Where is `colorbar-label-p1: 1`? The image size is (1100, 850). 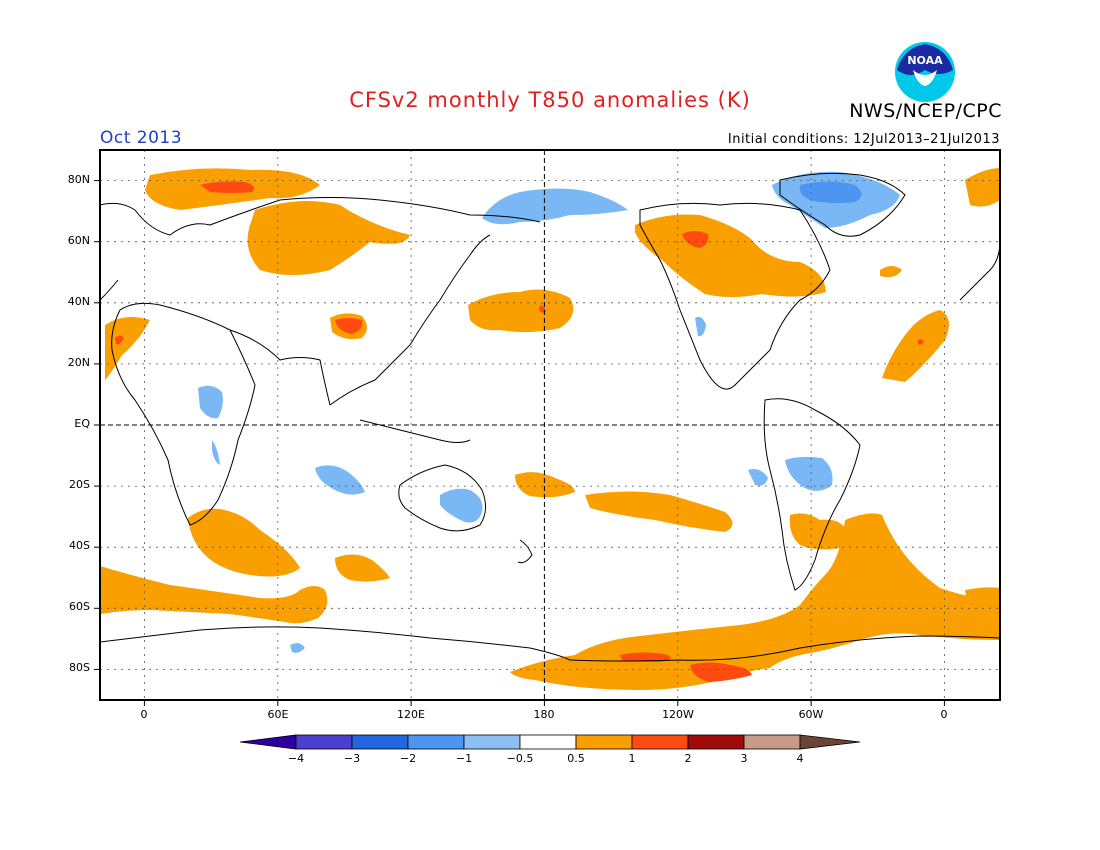
colorbar-label-p1: 1 is located at coordinates (632, 758).